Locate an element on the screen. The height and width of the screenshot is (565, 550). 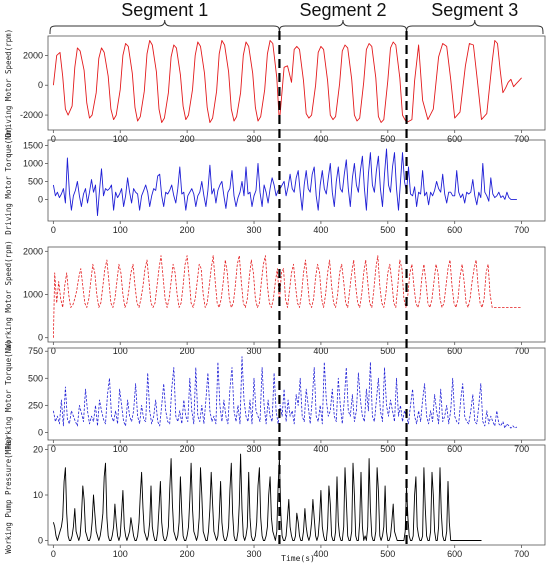
segment-label: Segment 2 is located at coordinates (342, 10).